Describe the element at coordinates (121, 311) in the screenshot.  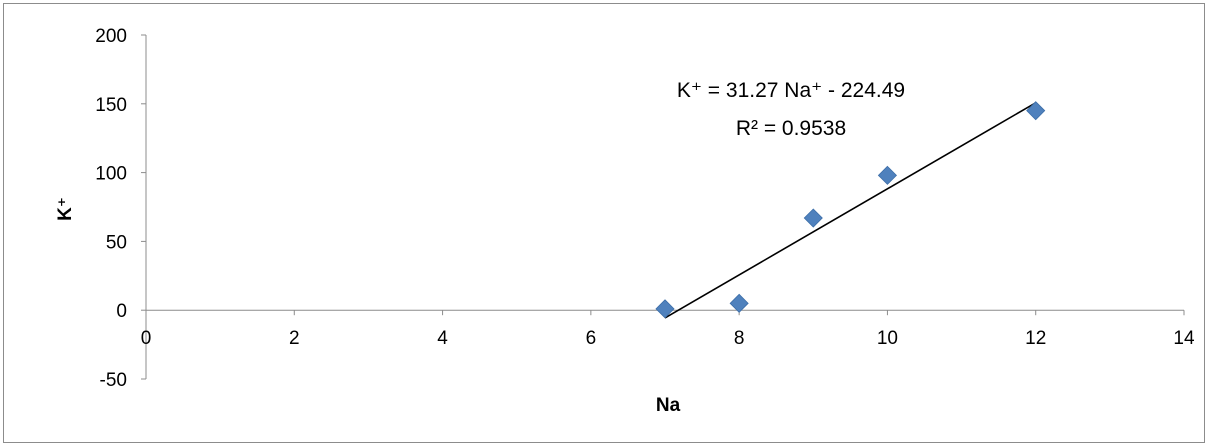
I see `y-tick-label: 0` at that location.